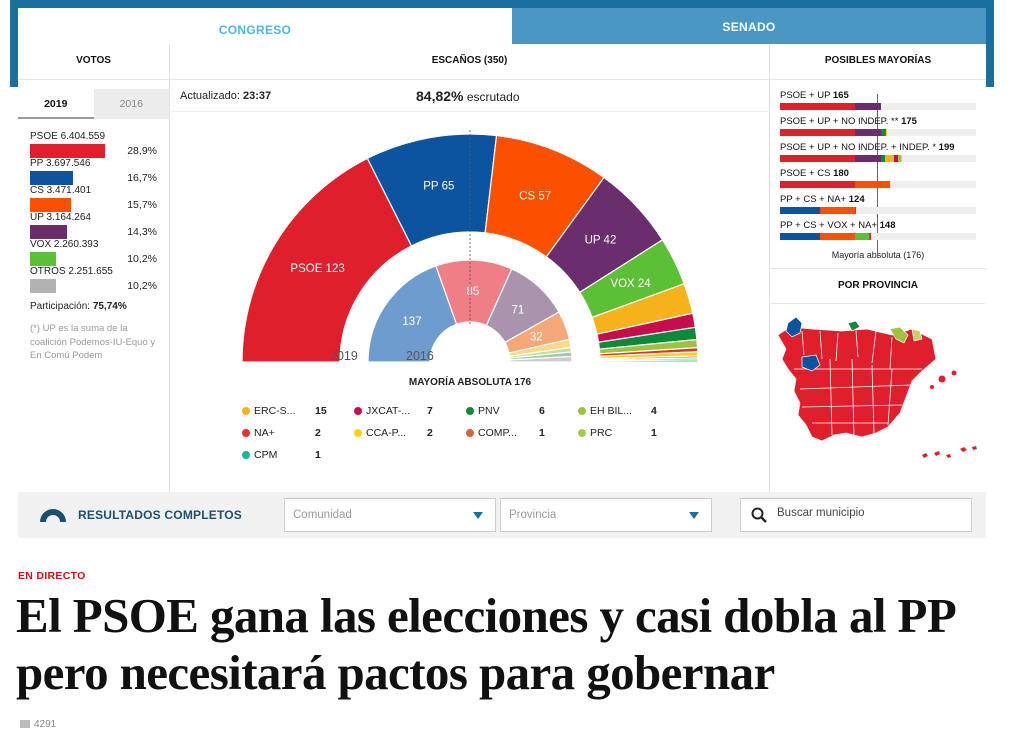 The image size is (1016, 730). Describe the element at coordinates (160, 515) in the screenshot. I see `resultados-completos-link: RESULTADOS COMPLETOS` at that location.